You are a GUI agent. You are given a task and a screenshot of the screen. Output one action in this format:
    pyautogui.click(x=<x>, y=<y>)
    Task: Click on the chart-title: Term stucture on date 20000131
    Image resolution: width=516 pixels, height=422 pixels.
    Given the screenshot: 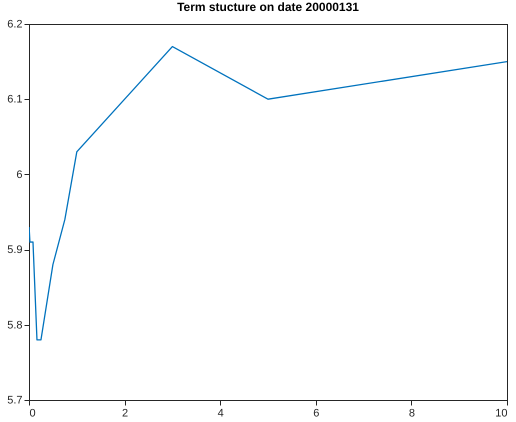 What is the action you would take?
    pyautogui.click(x=268, y=7)
    